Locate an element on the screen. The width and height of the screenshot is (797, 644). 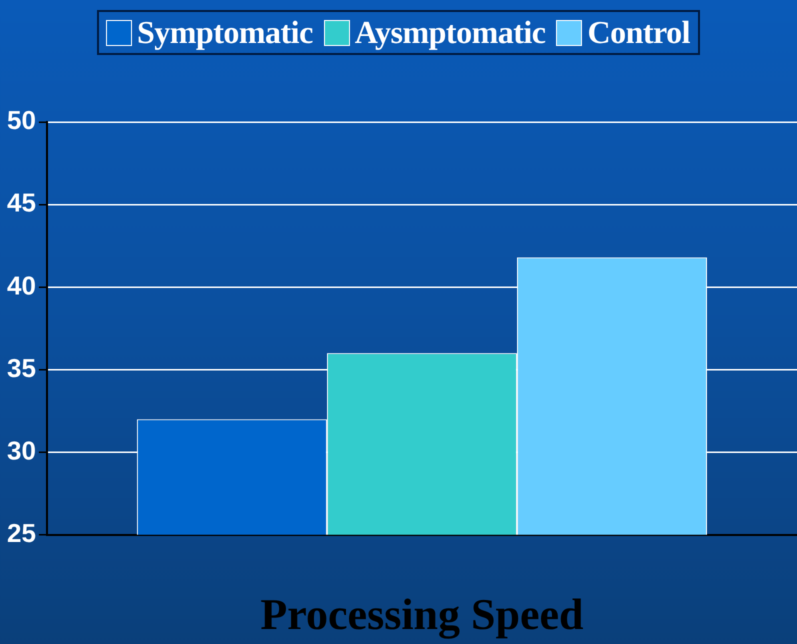
x-axis-title: Processing Speed is located at coordinates (422, 614).